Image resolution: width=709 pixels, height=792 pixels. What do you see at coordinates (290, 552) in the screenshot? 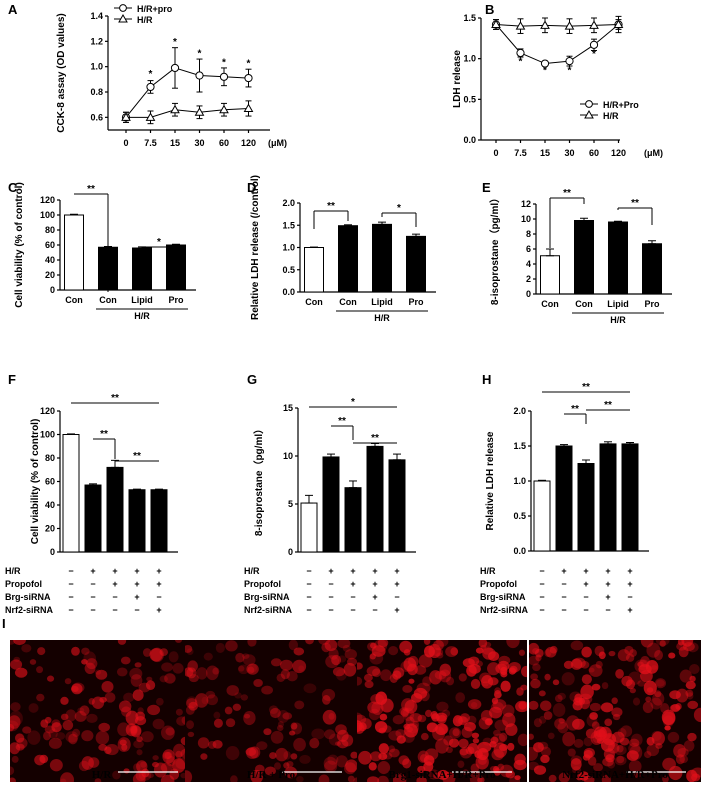
I see `y-tick-label: 0` at bounding box center [290, 552].